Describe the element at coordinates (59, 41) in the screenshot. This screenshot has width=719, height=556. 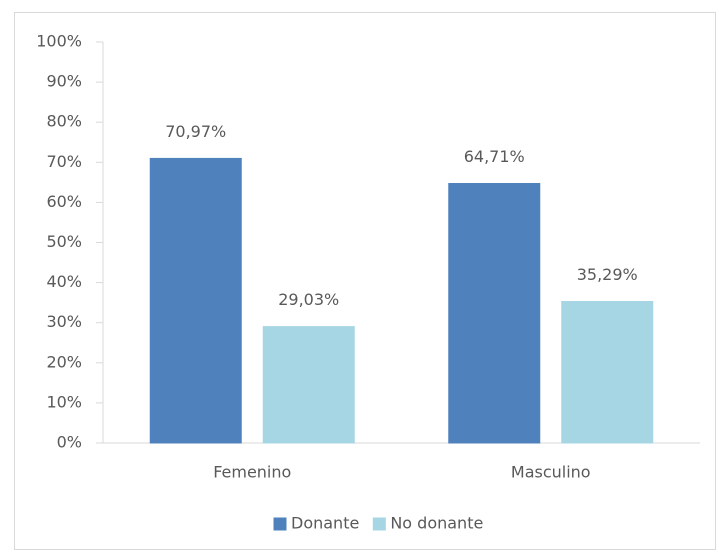
I see `y-tick-label: 100%` at that location.